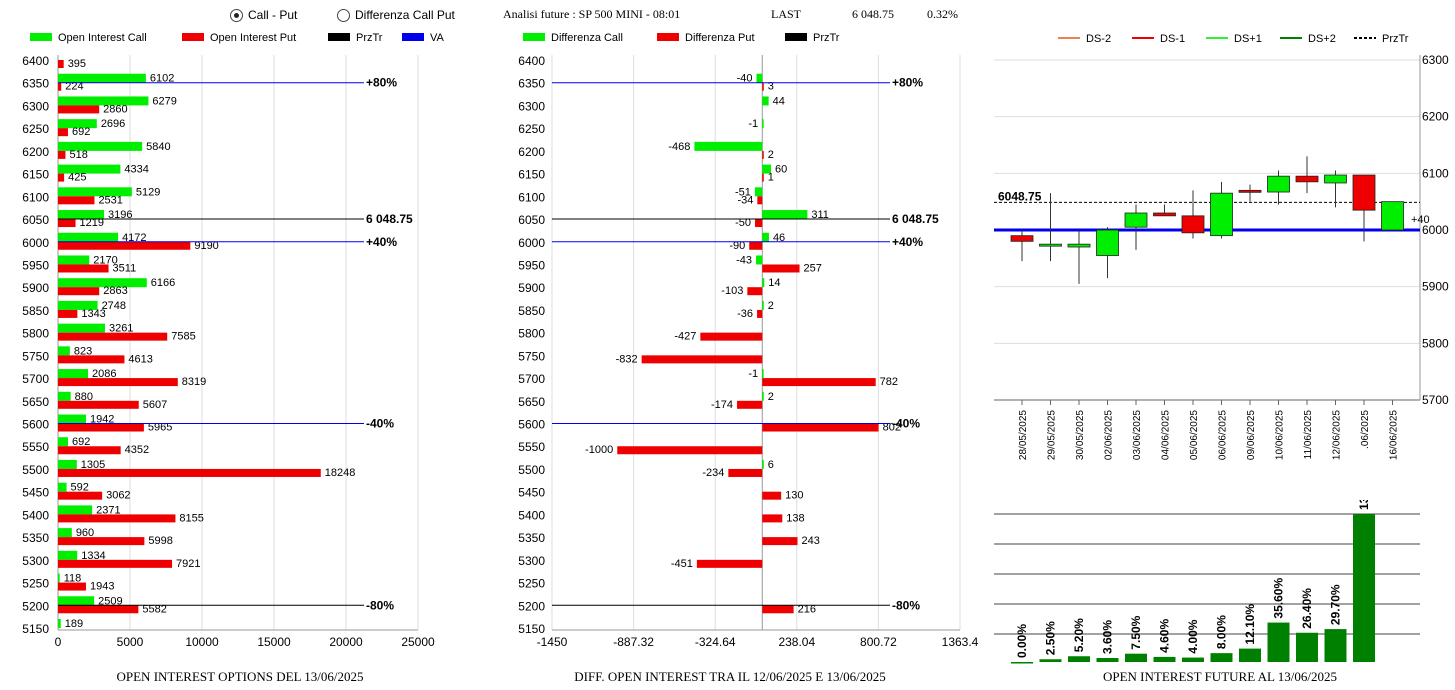 Image resolution: width=1455 pixels, height=690 pixels. I want to click on category-label: 6400, so click(531, 61).